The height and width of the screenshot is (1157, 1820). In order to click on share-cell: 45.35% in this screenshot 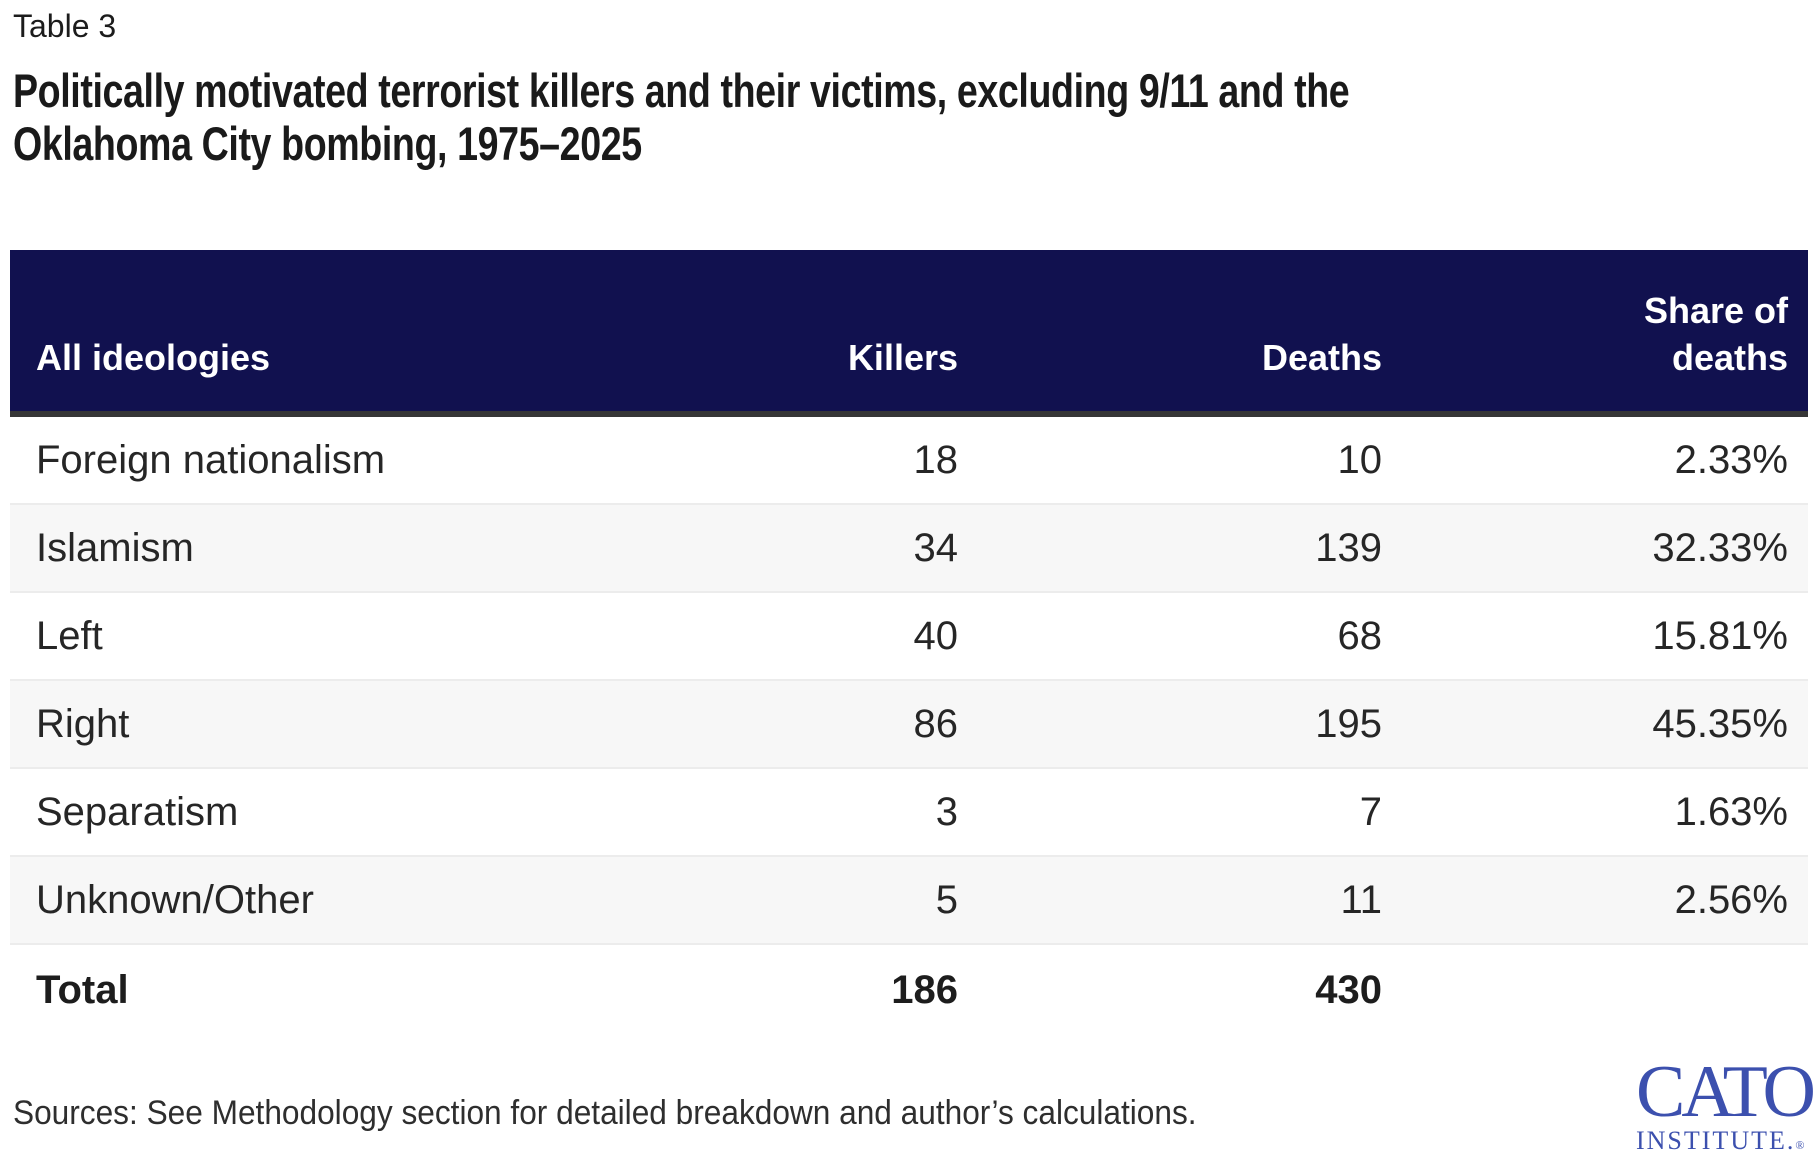, I will do `click(1605, 724)`.